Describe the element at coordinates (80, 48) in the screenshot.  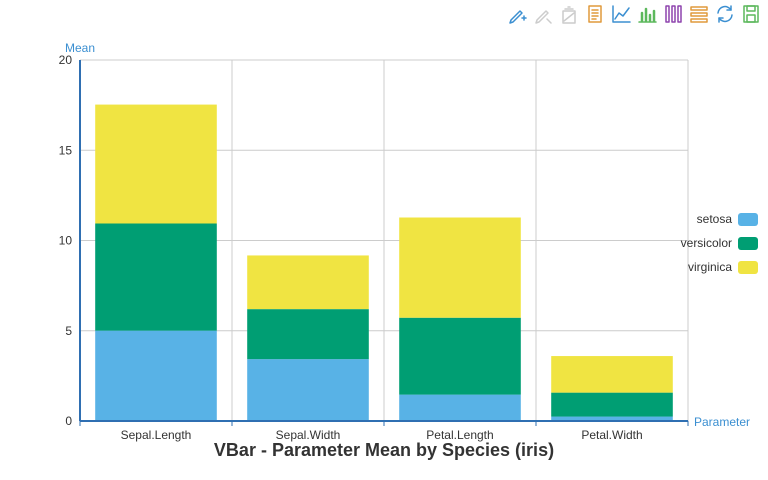
I see `y-axis-name: Mean` at that location.